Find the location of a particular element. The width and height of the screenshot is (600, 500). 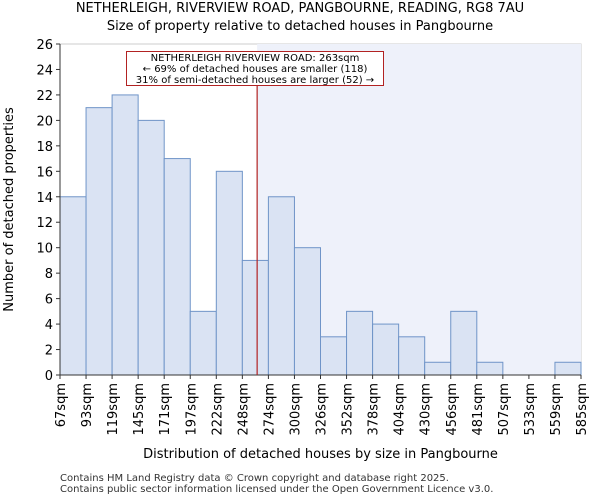

x-tick-label: 378sqm is located at coordinates (374, 409).